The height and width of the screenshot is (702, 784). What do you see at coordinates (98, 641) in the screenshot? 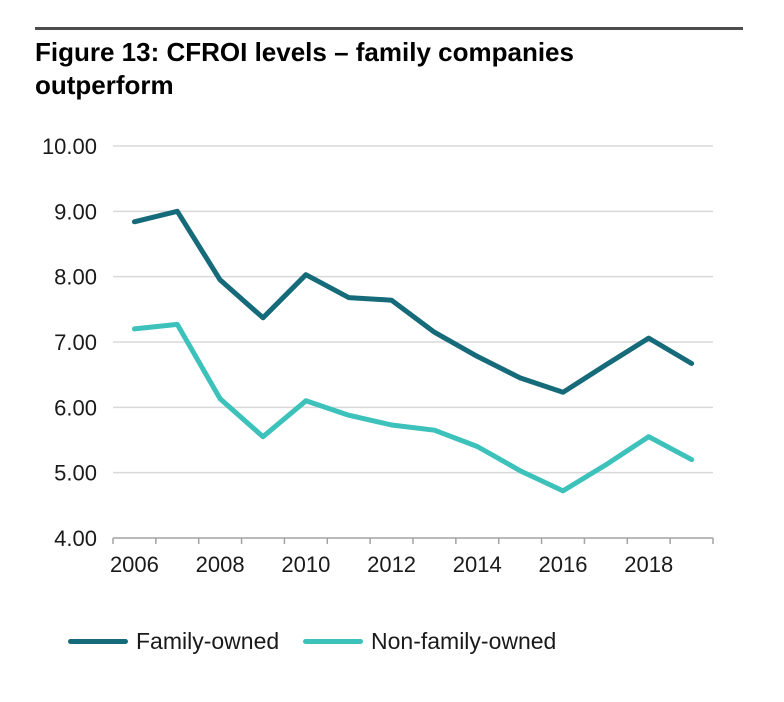
I see `legend-swatch-family-owned` at bounding box center [98, 641].